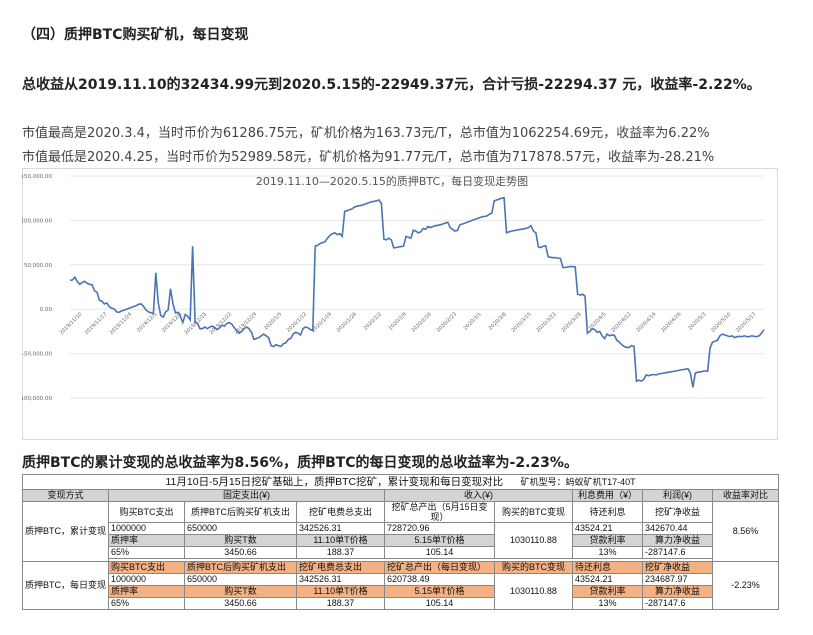 The image size is (813, 635). I want to click on hdr-fixed-cost: 固定支出(¥), so click(246, 495).